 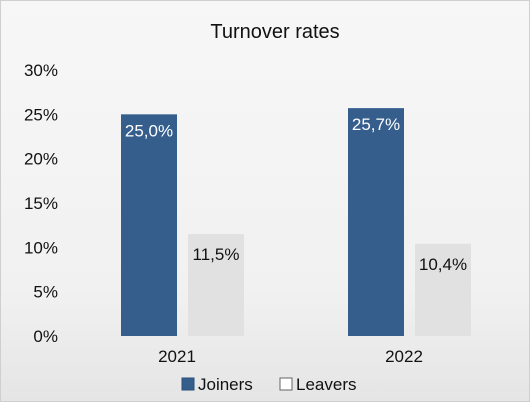 I want to click on bar-leavers-2021, so click(x=216, y=285).